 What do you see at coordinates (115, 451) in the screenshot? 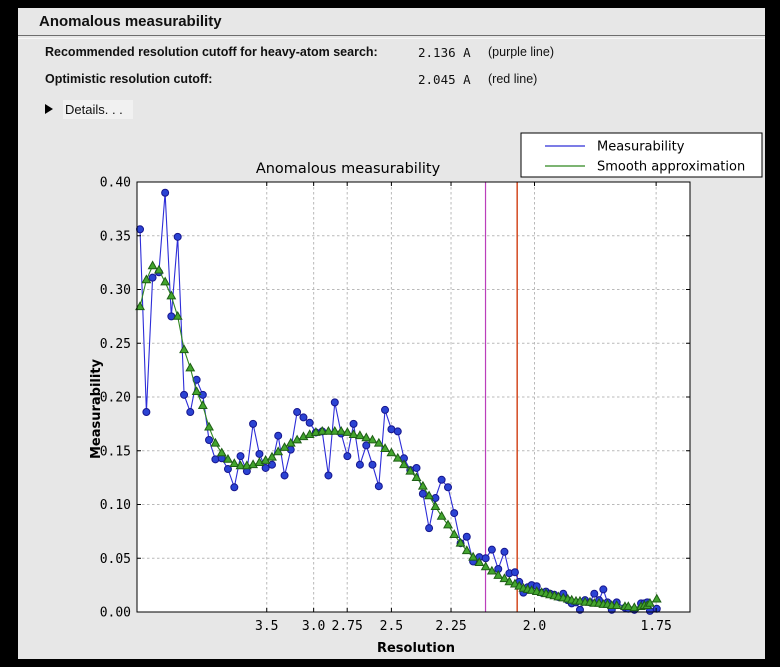
I see `svg-text: 0.15` at bounding box center [115, 451].